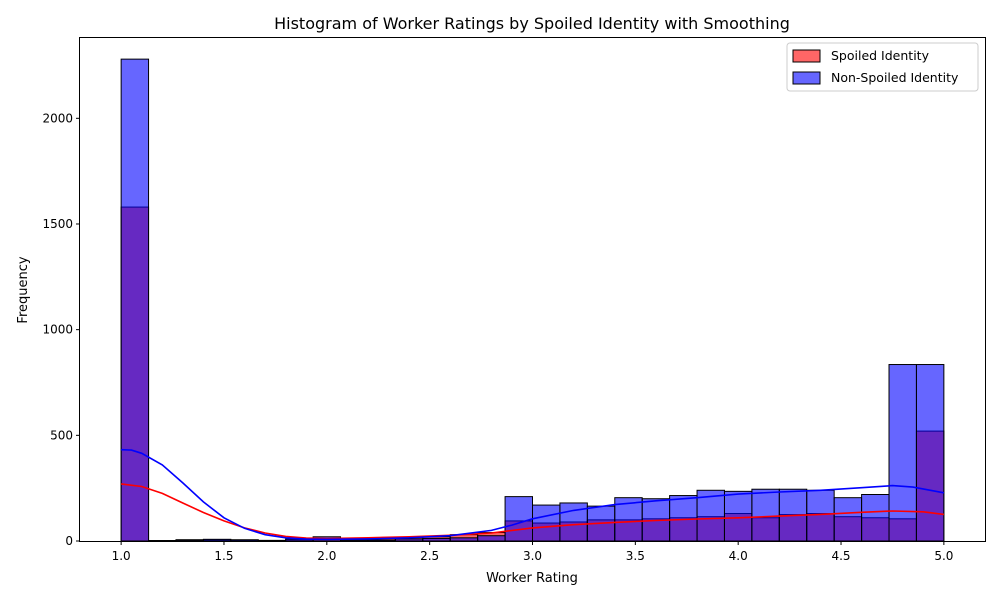 The image size is (1000, 604). What do you see at coordinates (326, 556) in the screenshot?
I see `x-tick-label: 2.0` at bounding box center [326, 556].